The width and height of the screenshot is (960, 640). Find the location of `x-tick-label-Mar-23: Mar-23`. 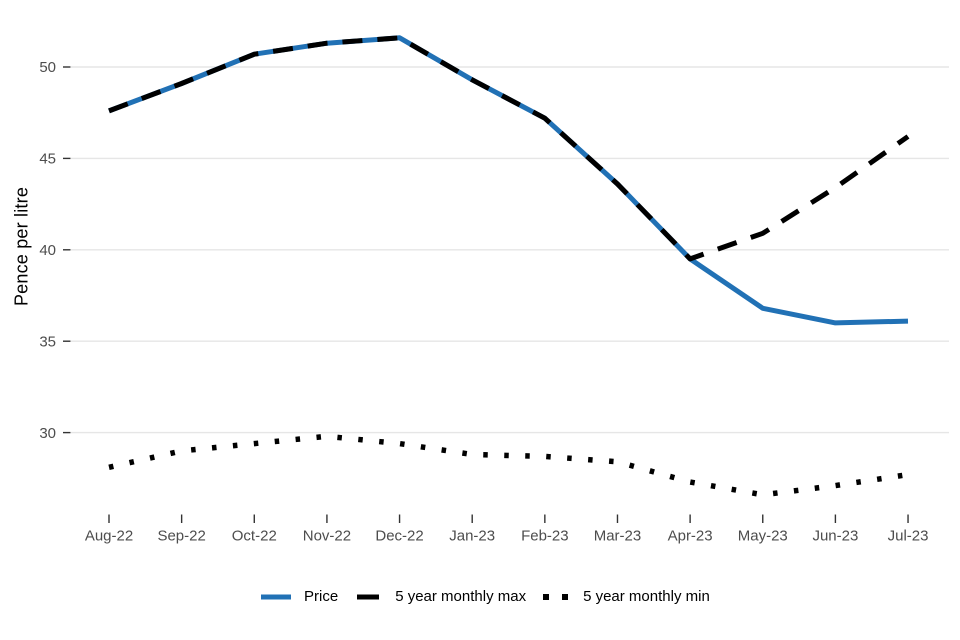

x-tick-label-Mar-23: Mar-23 is located at coordinates (618, 536).